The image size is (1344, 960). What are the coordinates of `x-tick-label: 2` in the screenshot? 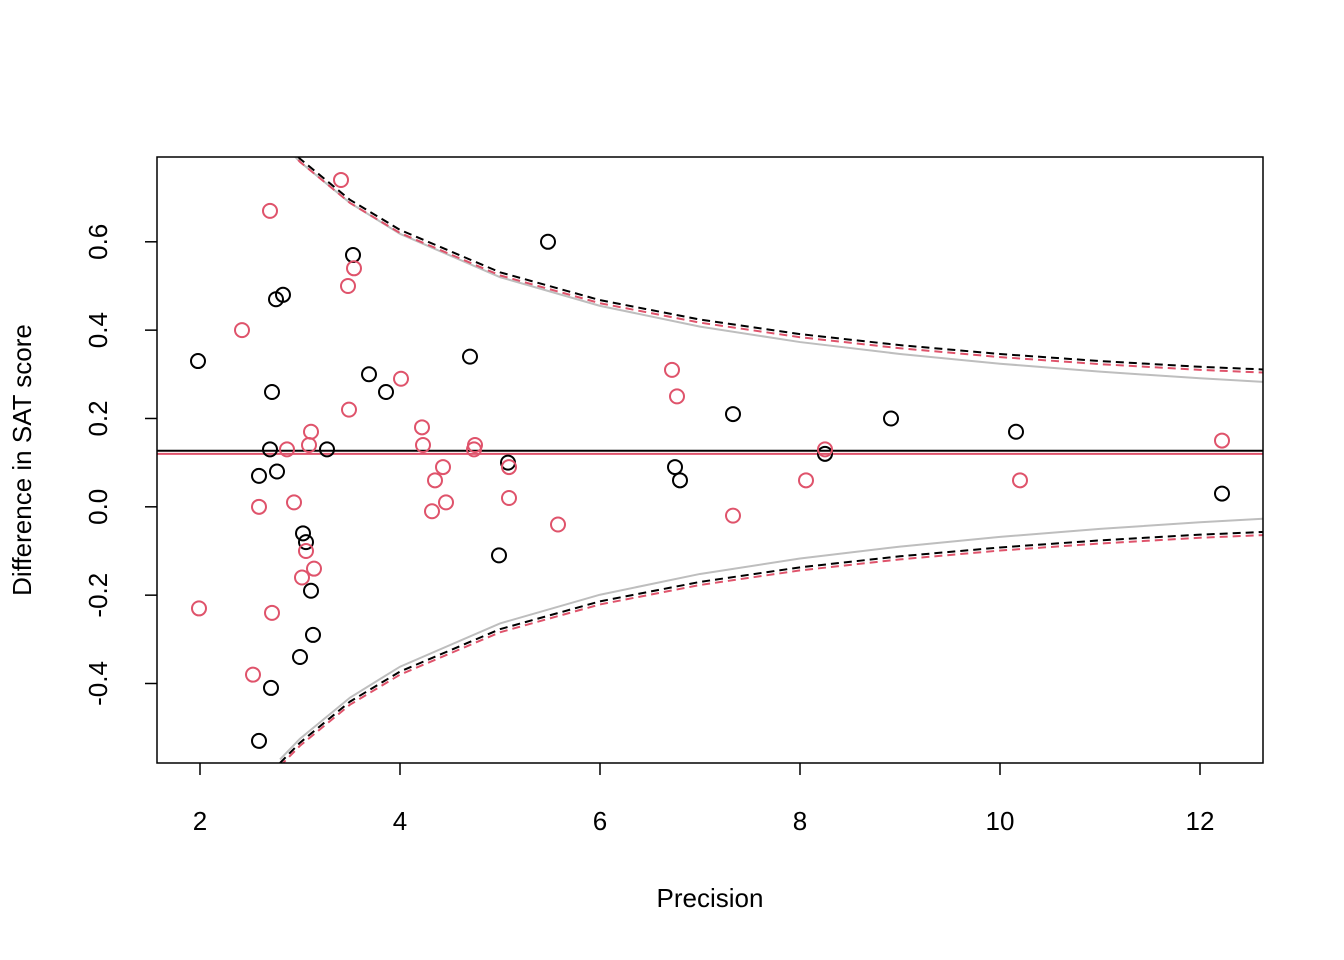 It's located at (200, 821).